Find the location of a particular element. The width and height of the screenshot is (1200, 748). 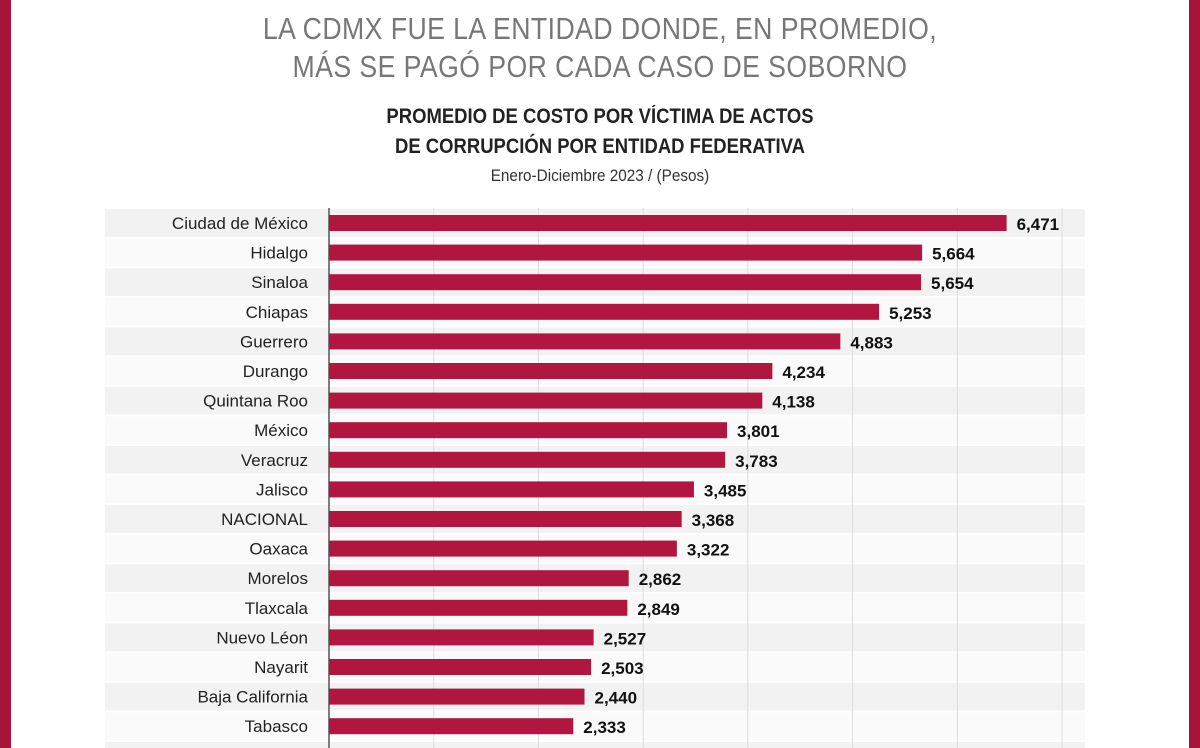

category-label: Sinaloa is located at coordinates (279, 282).